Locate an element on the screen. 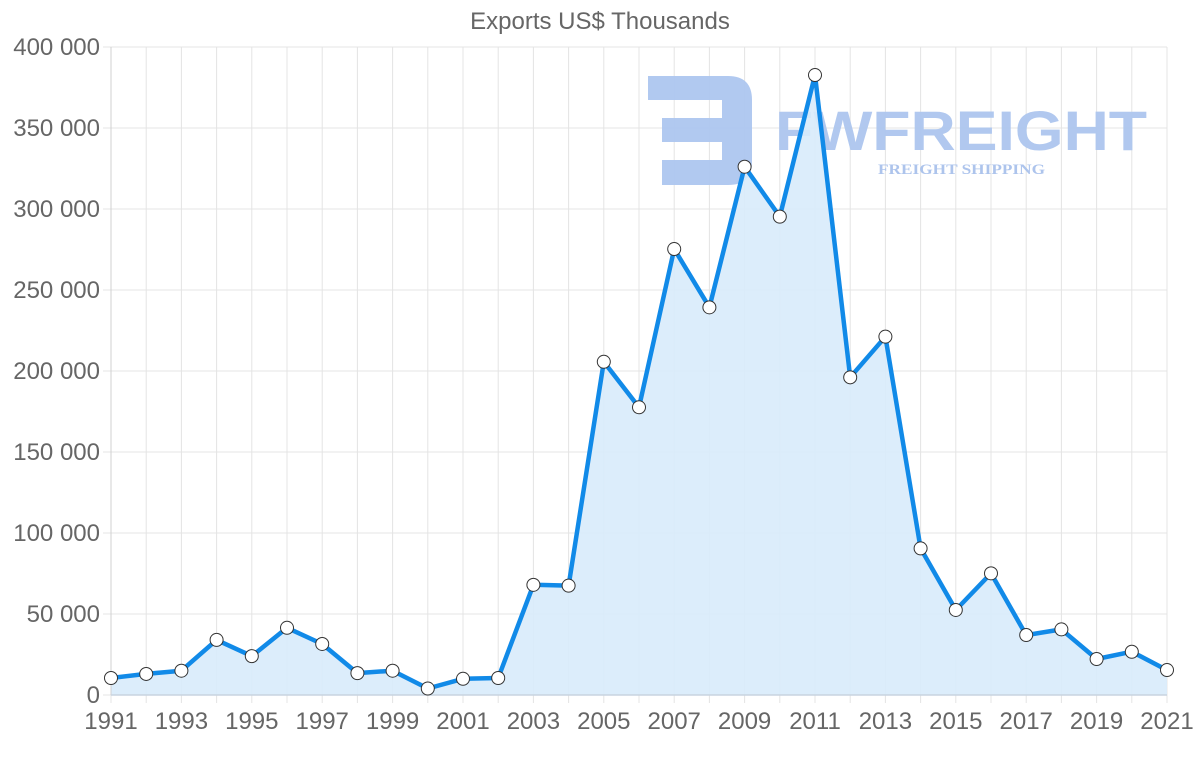 This screenshot has width=1200, height=763. x-tick-label: 1997 is located at coordinates (322, 721).